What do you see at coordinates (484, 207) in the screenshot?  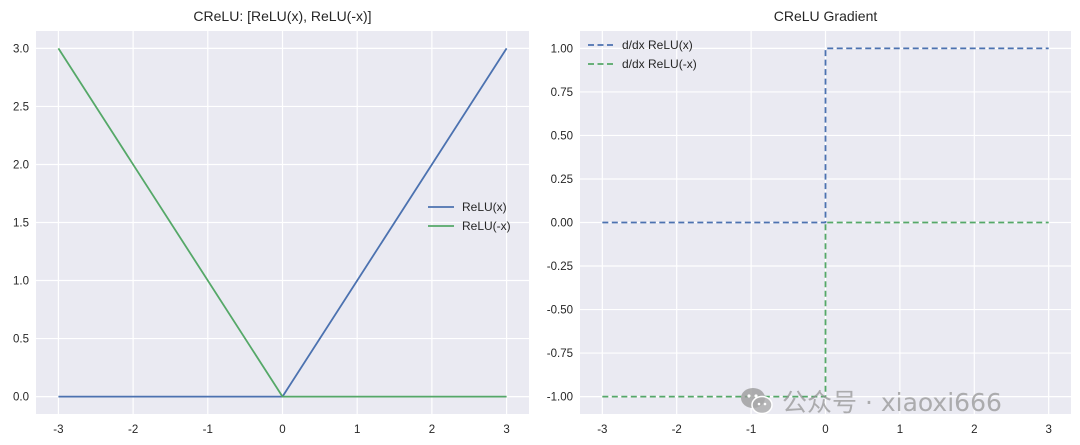 I see `relu-legend-label-1: ReLU(x)` at bounding box center [484, 207].